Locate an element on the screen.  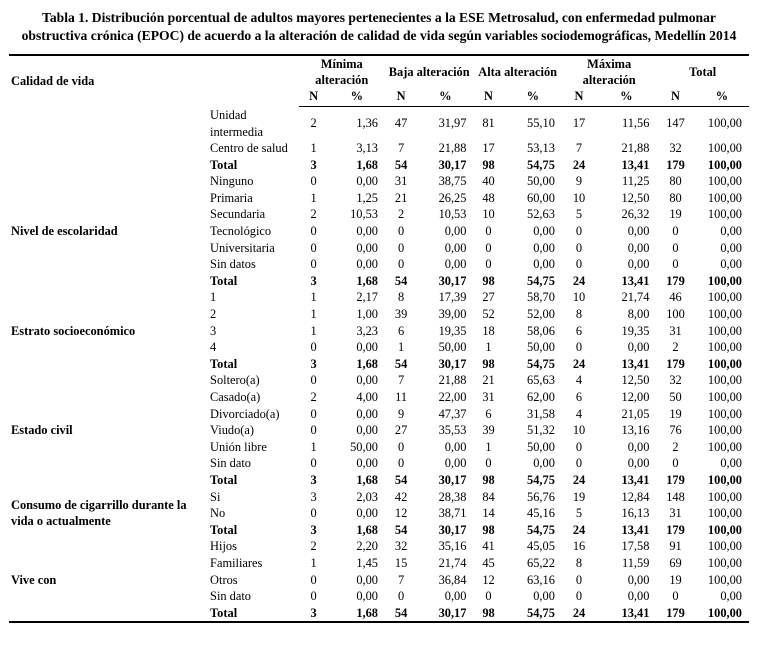
percent-value: 28,38 is located at coordinates (452, 496).